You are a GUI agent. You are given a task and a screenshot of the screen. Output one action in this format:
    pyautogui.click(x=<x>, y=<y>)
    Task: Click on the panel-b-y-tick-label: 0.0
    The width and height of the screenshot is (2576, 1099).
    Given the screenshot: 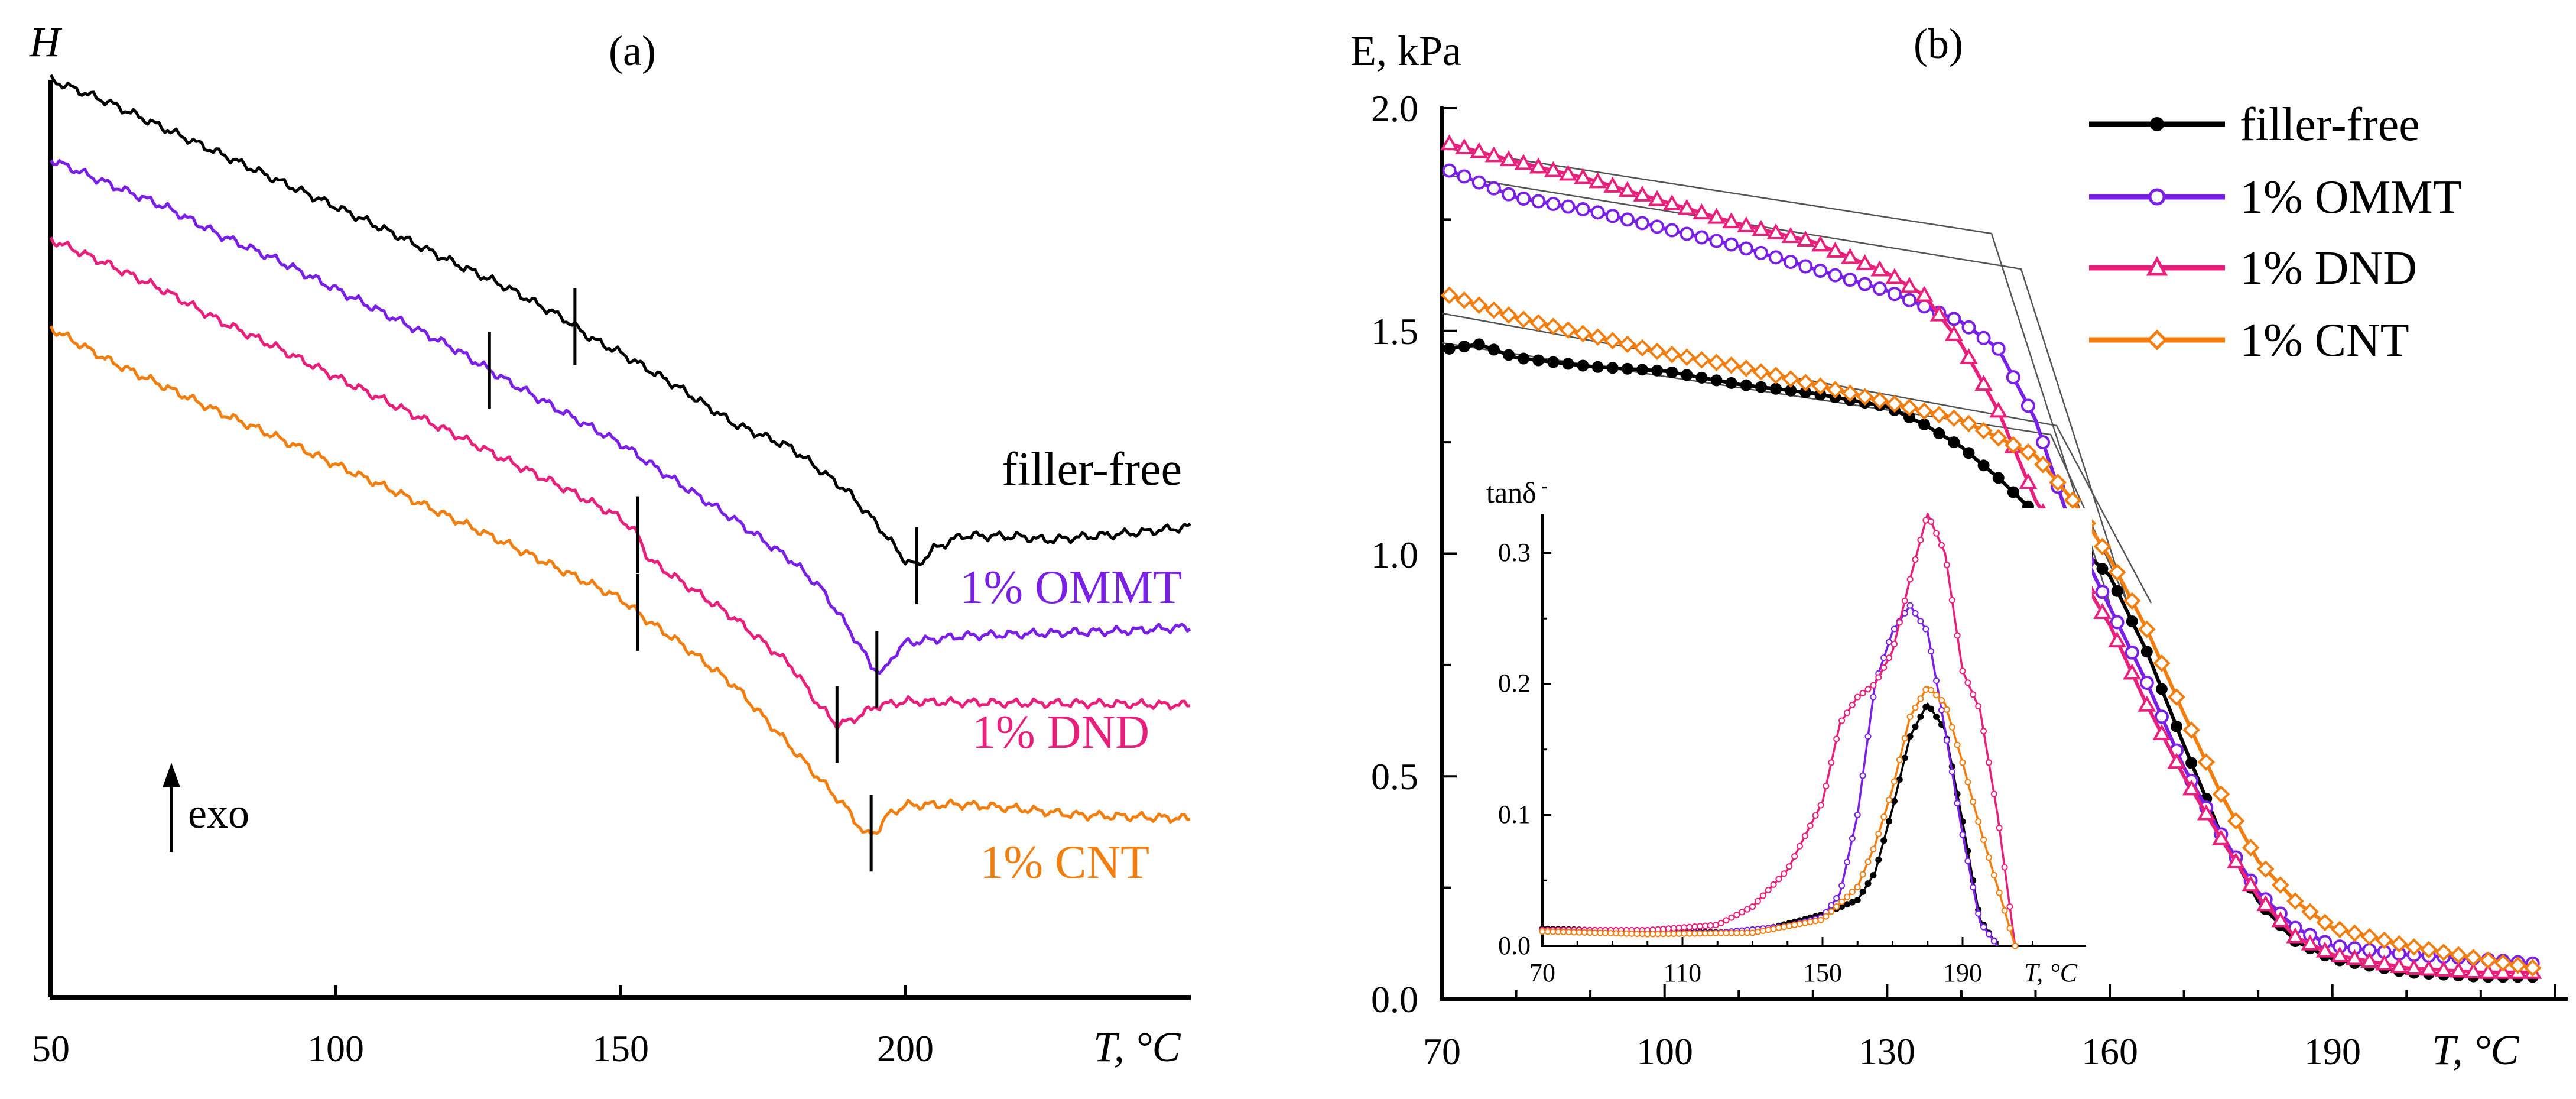 What is the action you would take?
    pyautogui.click(x=1394, y=999)
    